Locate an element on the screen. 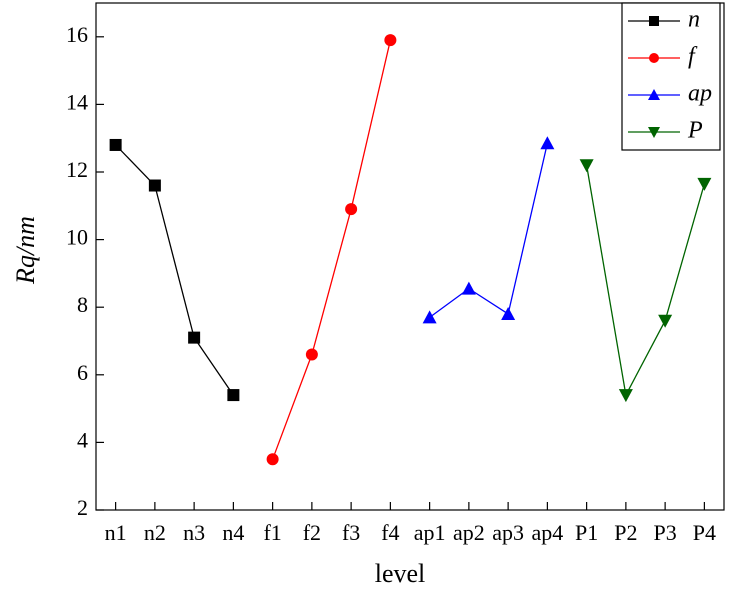 The width and height of the screenshot is (738, 591). y-tick-label: 12 is located at coordinates (77, 169).